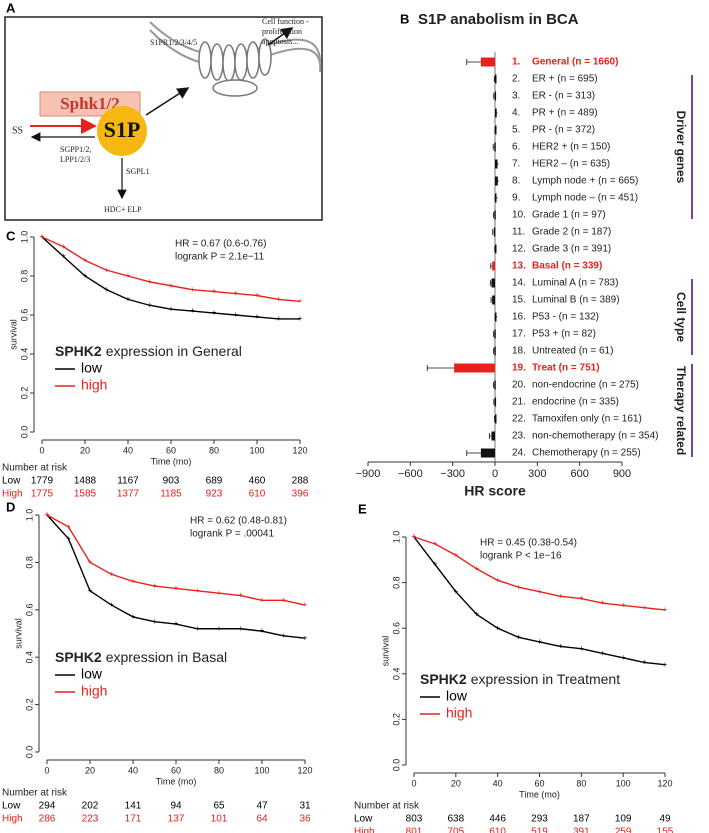 Image resolution: width=709 pixels, height=833 pixels. Describe the element at coordinates (595, 436) in the screenshot. I see `row-label: non-chemotherapy (n = 354)` at that location.